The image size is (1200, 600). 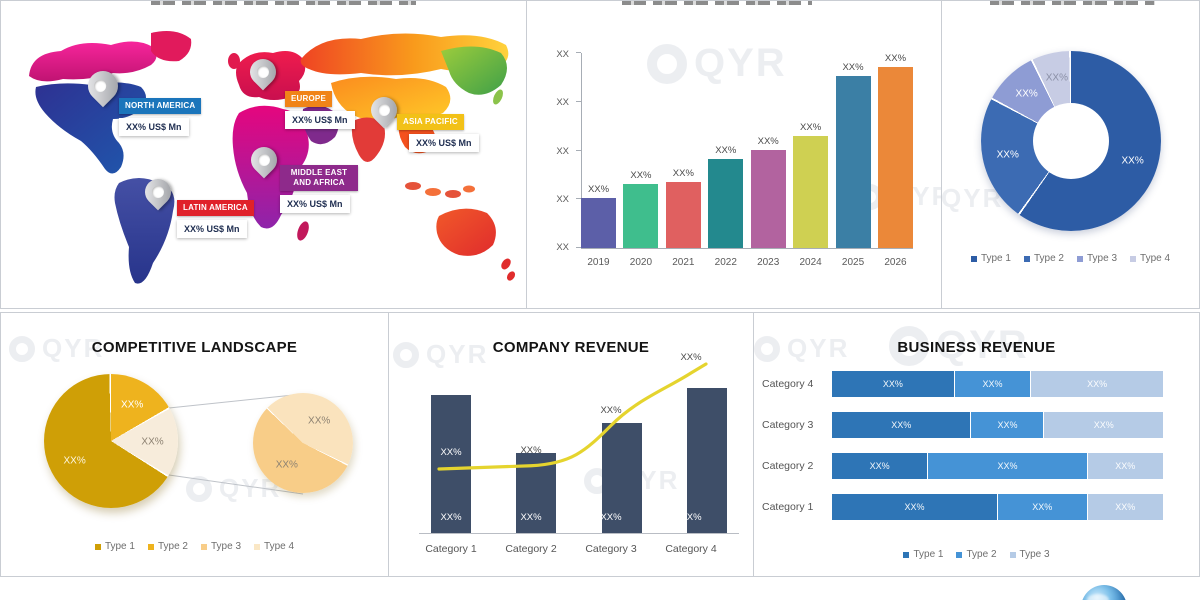 I want to click on growth-bar-column: XX% 2021, so click(x=683, y=160).